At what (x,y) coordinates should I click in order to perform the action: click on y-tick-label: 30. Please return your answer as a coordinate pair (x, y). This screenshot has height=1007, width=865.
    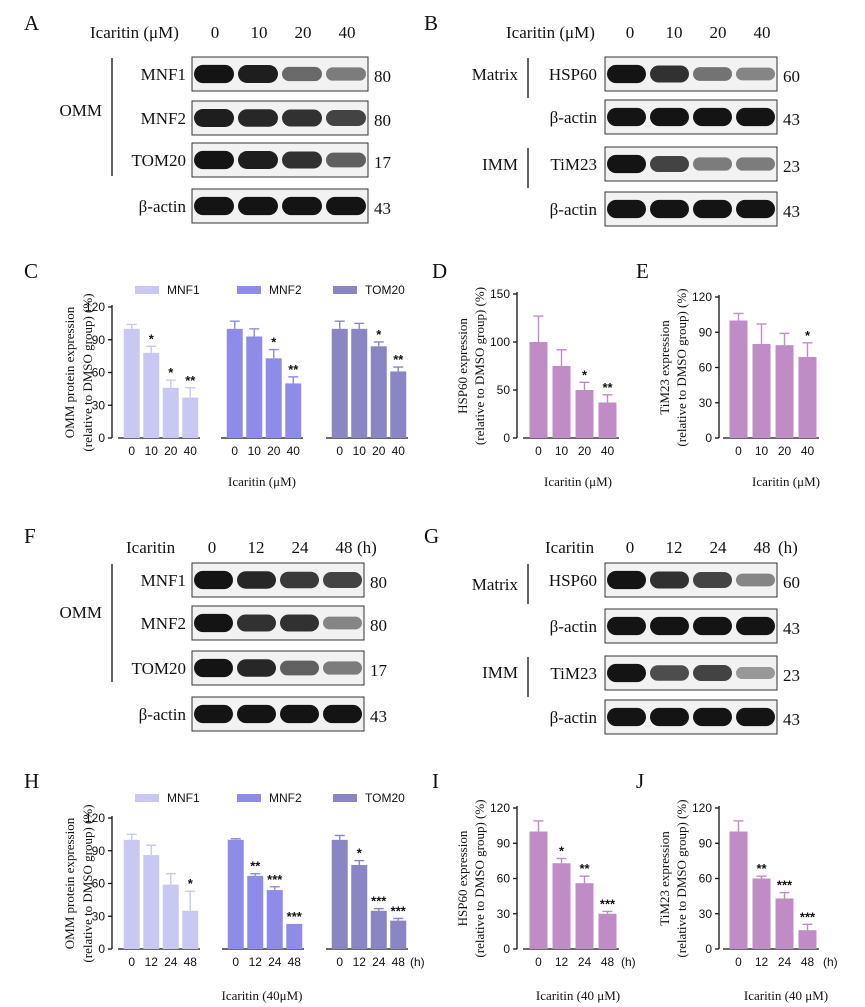
    Looking at the image, I should click on (706, 403).